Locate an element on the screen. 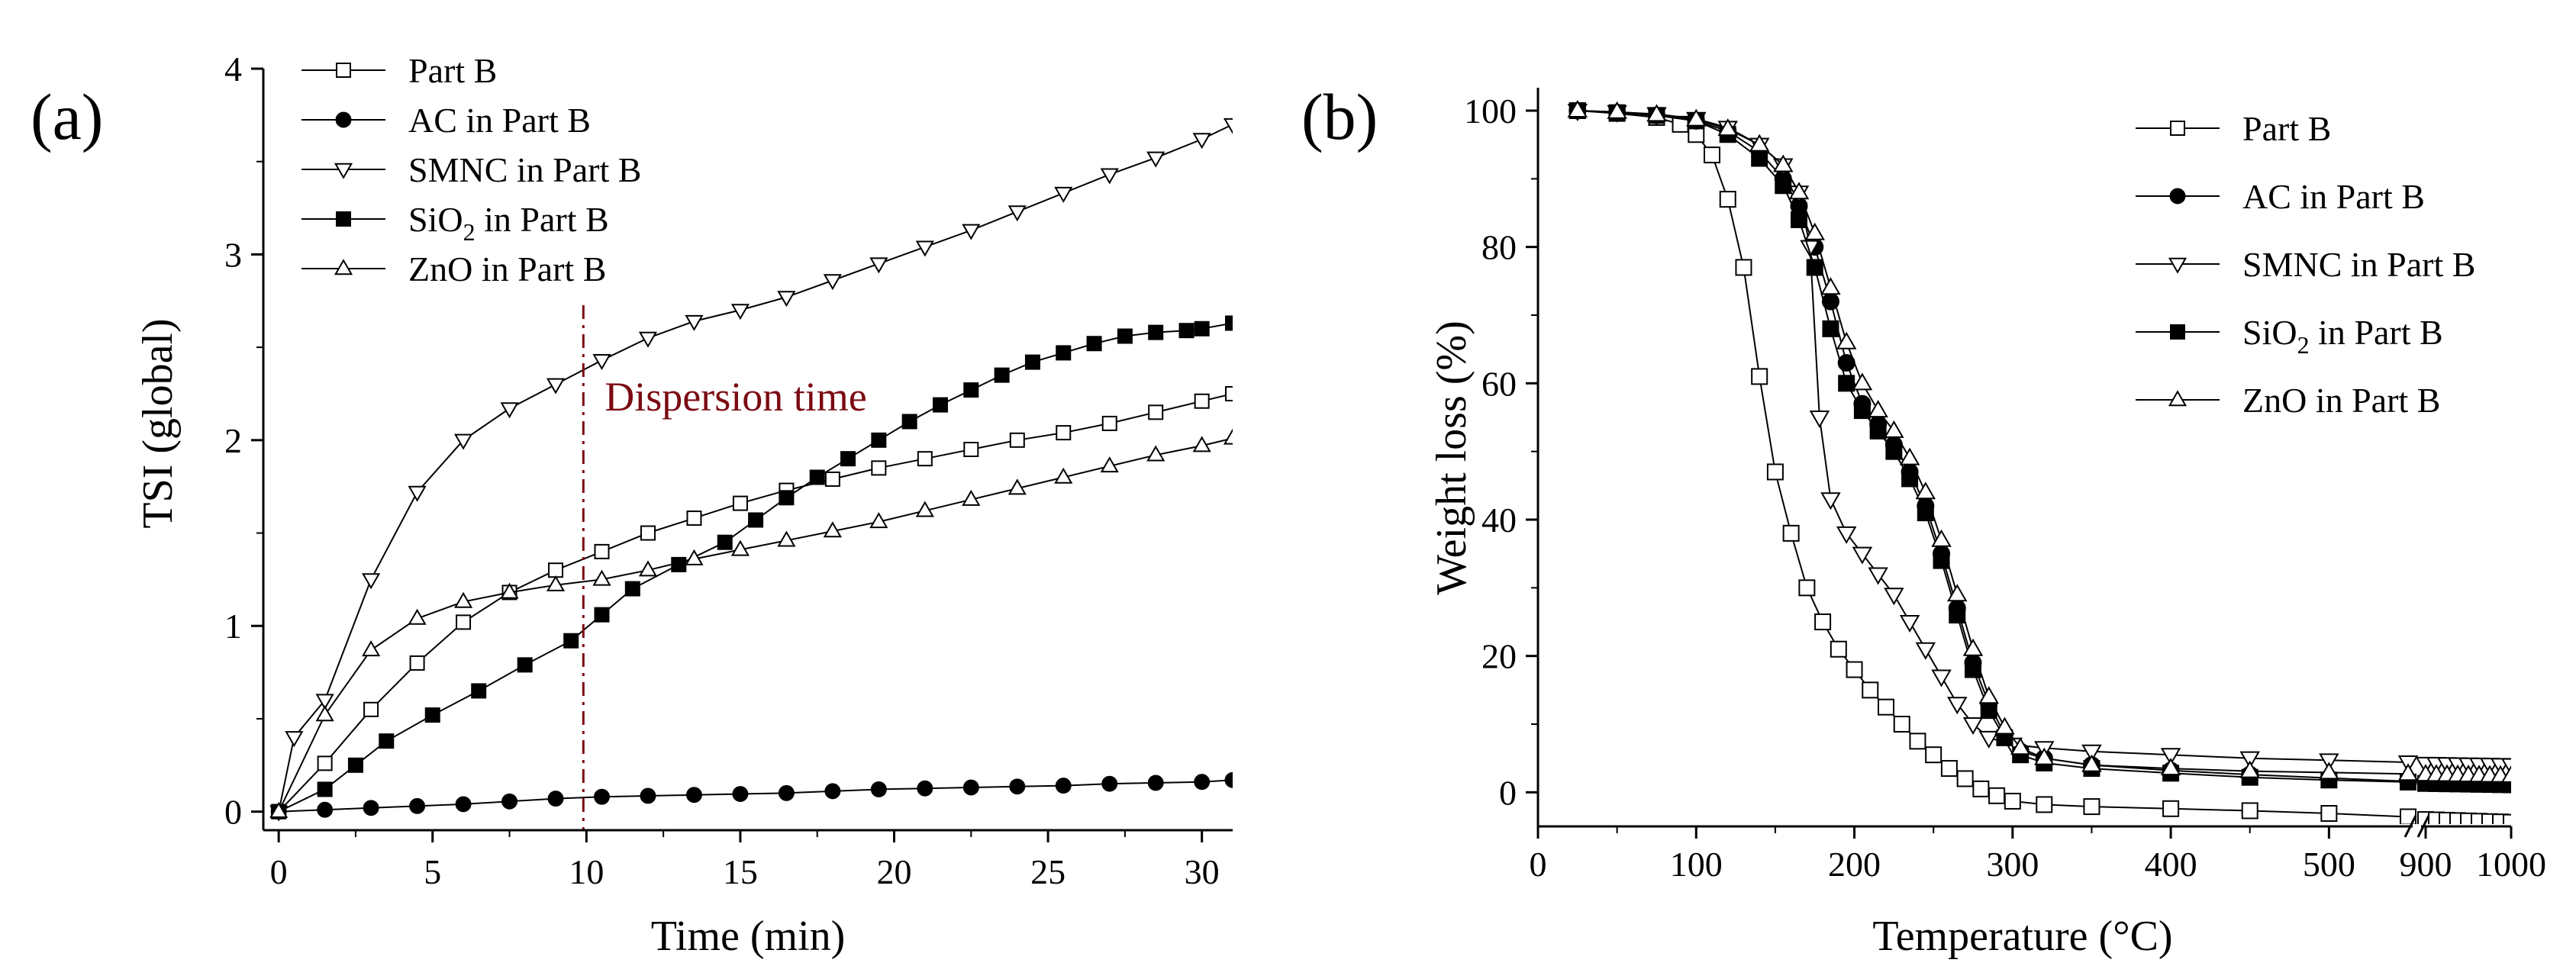  panel-b-legend-label-sio2-in-part-b: SiO2 in Part B is located at coordinates (2342, 336).